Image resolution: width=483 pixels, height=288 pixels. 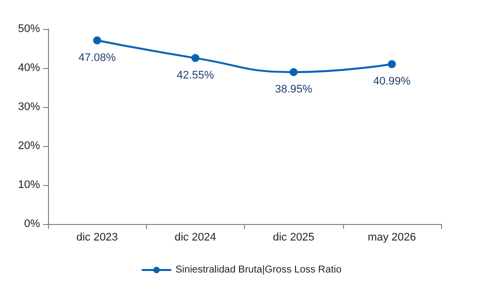 What do you see at coordinates (29, 185) in the screenshot?
I see `y-tick-label: 10%` at bounding box center [29, 185].